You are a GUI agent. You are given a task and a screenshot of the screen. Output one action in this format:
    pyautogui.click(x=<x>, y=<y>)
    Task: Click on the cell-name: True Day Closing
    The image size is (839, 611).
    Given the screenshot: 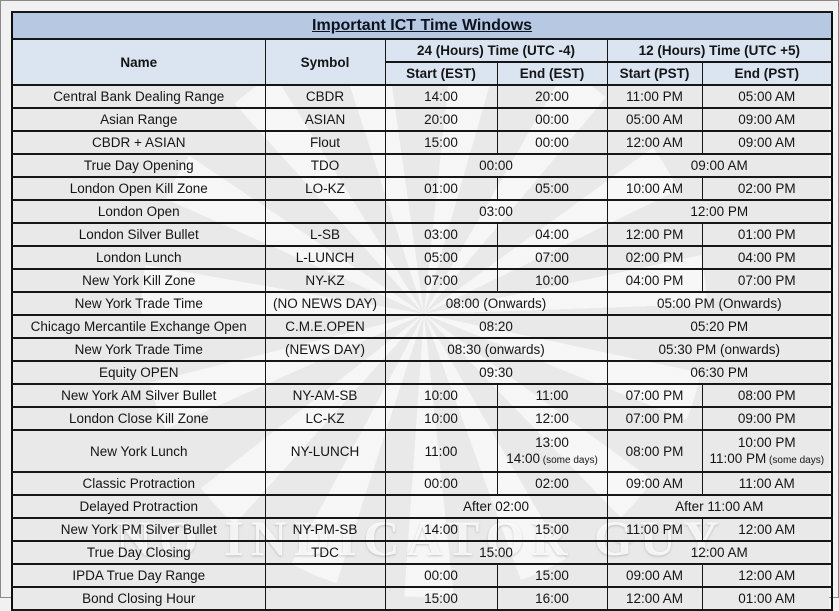 What is the action you would take?
    pyautogui.click(x=138, y=552)
    